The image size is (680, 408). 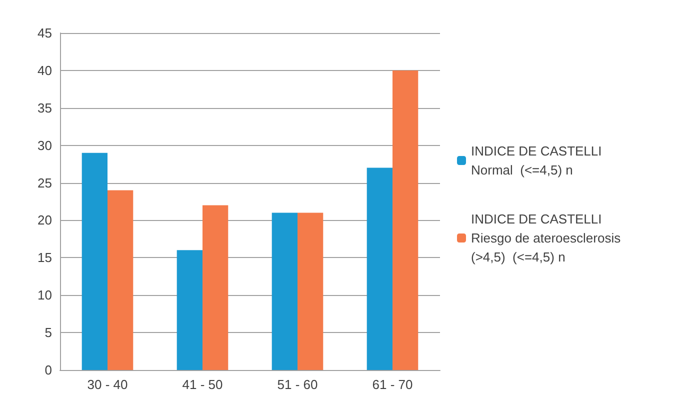 What do you see at coordinates (107, 384) in the screenshot?
I see `x-tick-label: 30 - 40` at bounding box center [107, 384].